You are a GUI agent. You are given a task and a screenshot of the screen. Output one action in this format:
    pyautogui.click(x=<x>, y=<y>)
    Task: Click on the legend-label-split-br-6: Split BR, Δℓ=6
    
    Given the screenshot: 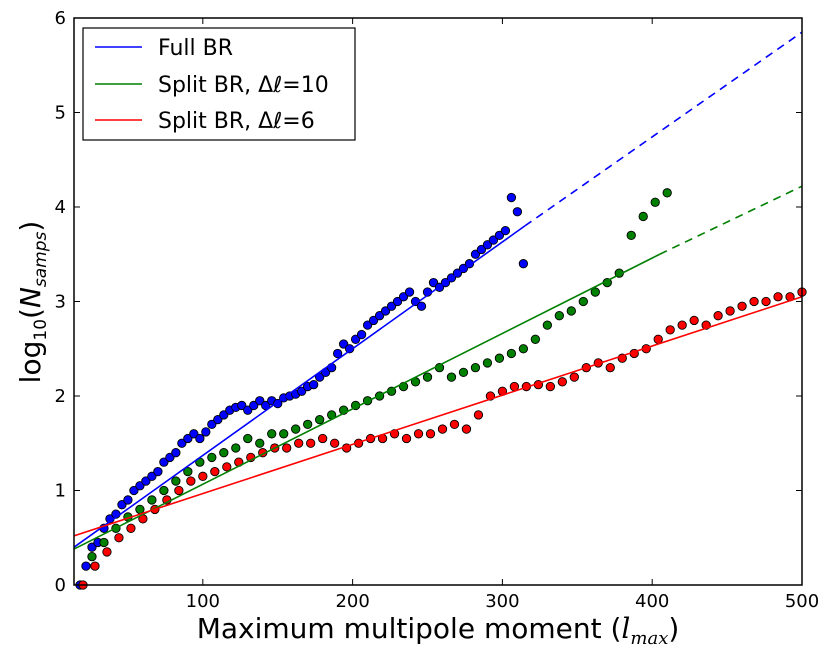 What is the action you would take?
    pyautogui.click(x=236, y=121)
    